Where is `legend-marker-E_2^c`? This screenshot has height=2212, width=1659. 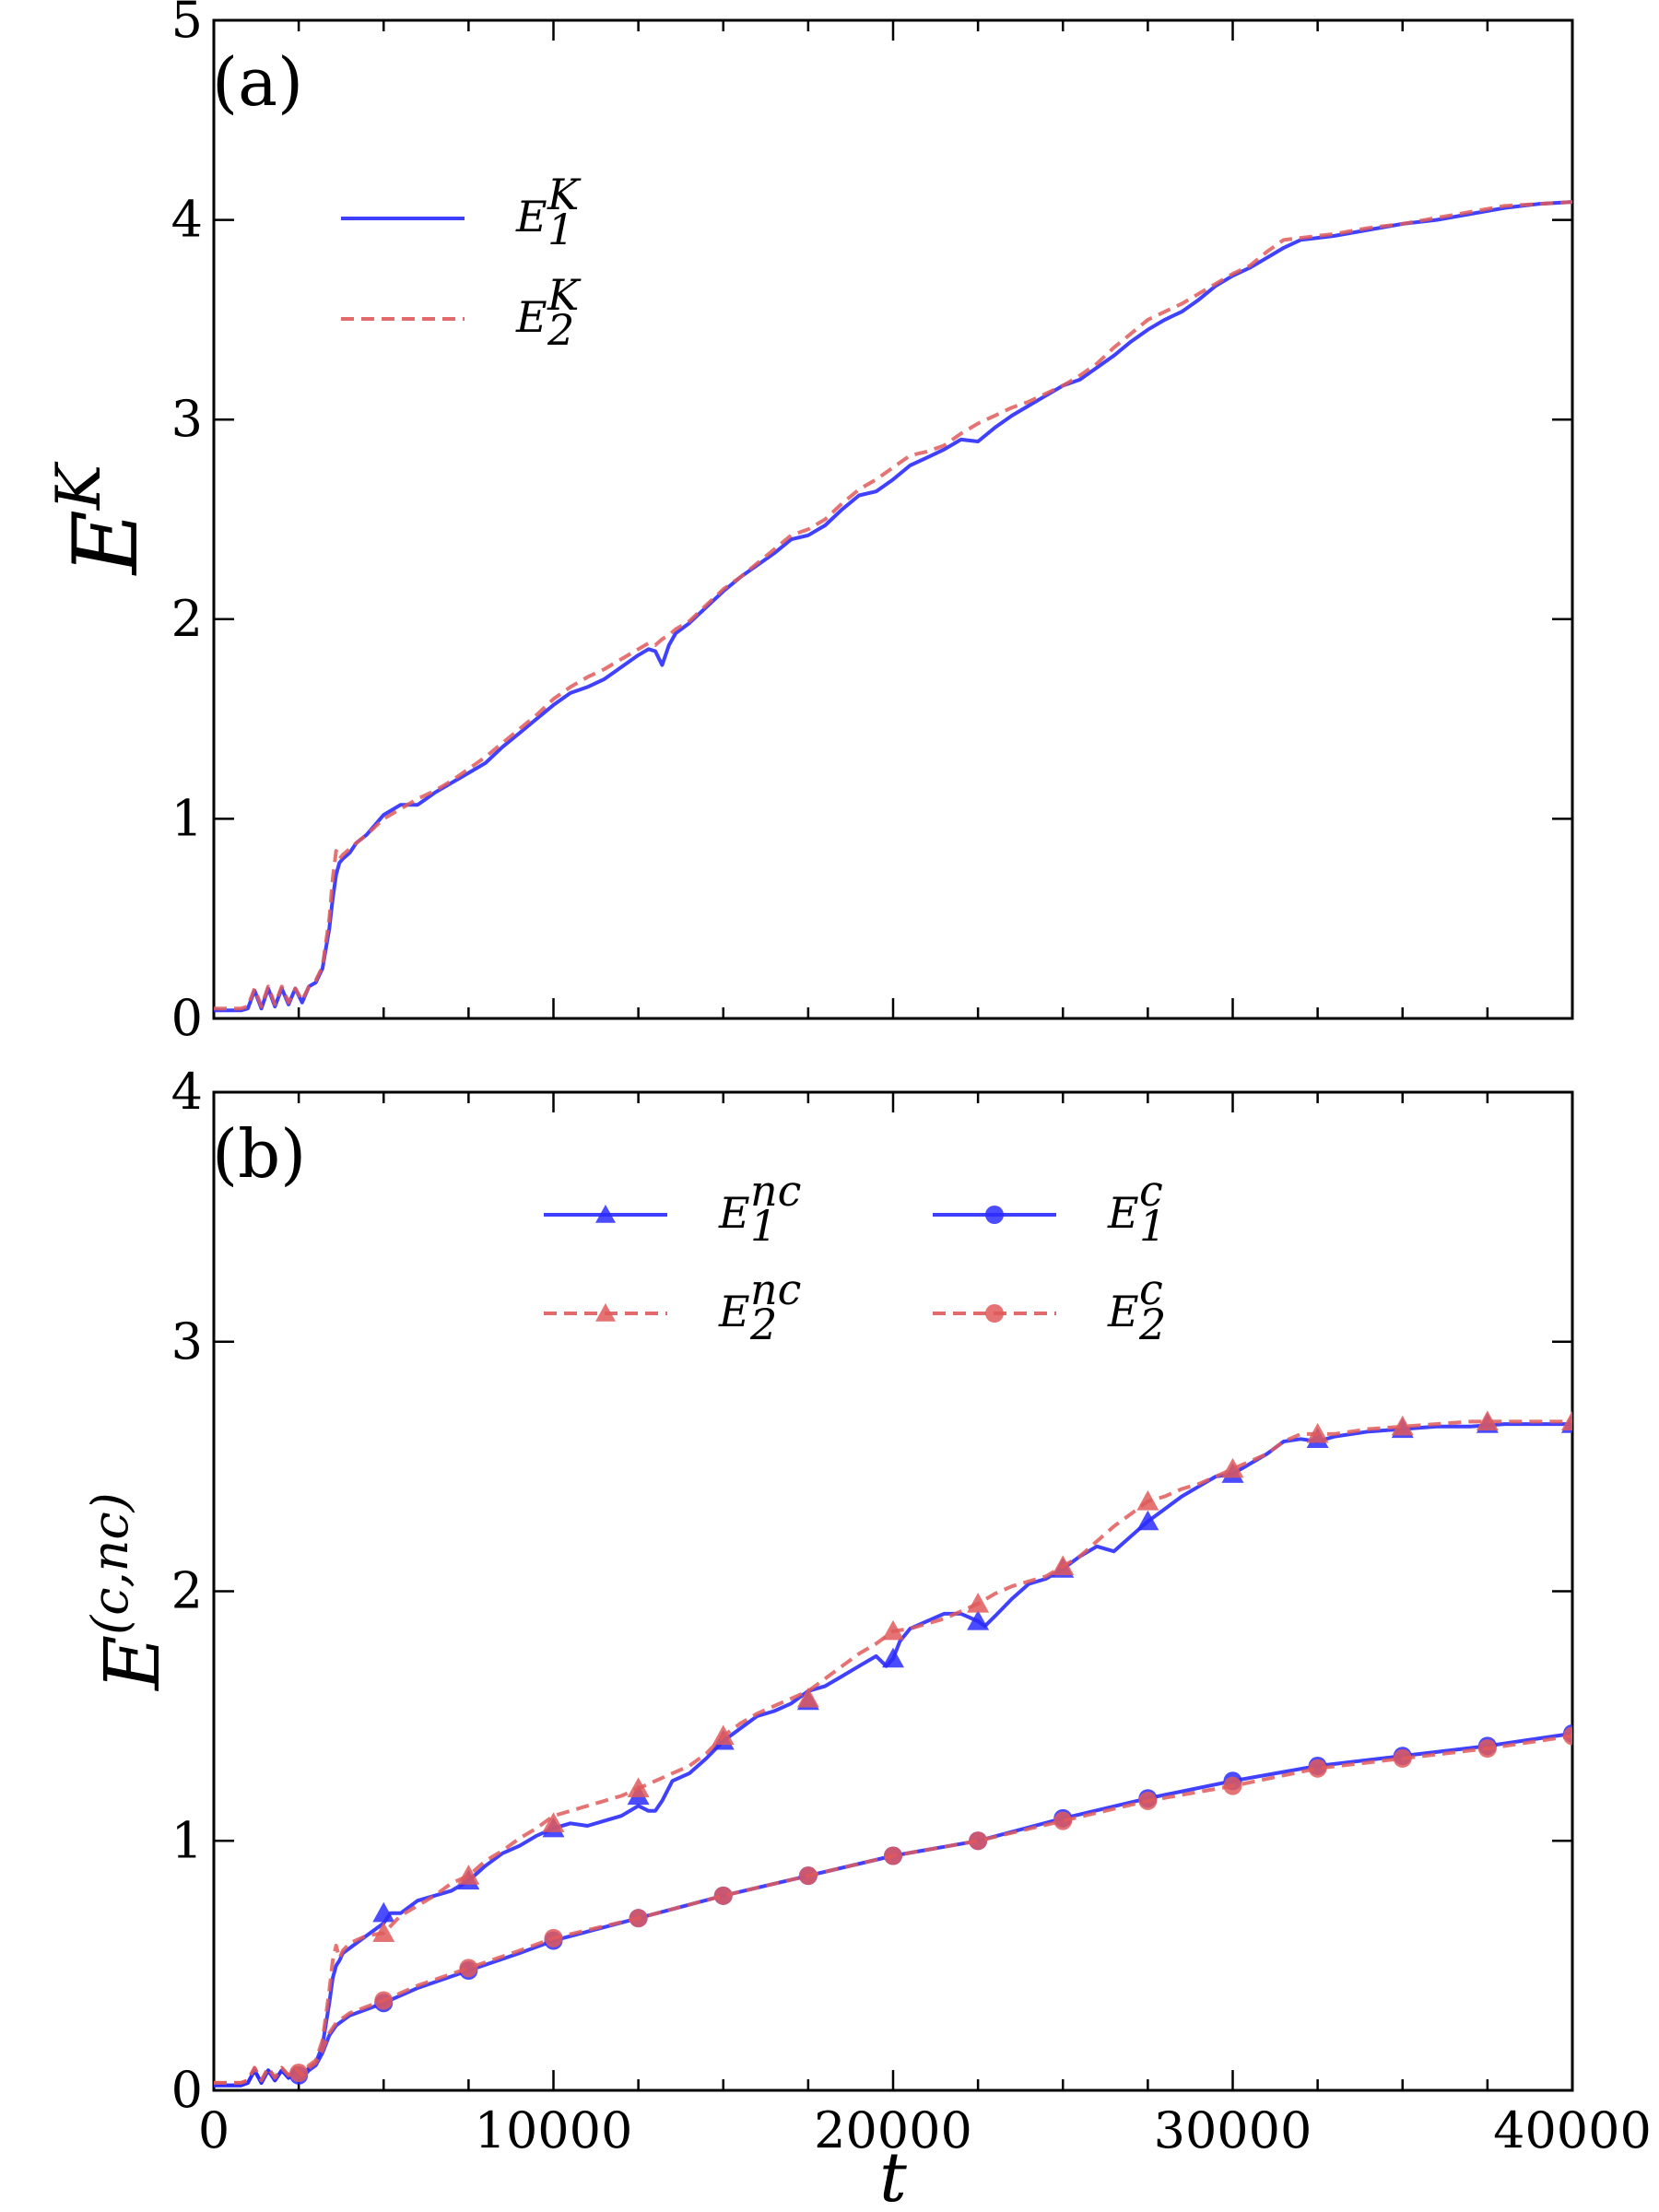 legend-marker-E_2^c is located at coordinates (994, 1313).